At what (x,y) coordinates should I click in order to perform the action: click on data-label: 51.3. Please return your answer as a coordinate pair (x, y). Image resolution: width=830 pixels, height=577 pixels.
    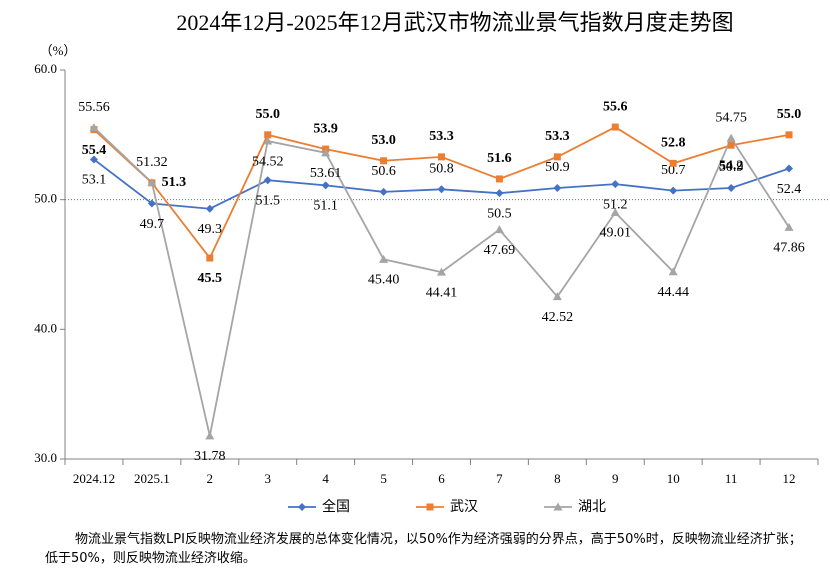
    Looking at the image, I should click on (174, 182).